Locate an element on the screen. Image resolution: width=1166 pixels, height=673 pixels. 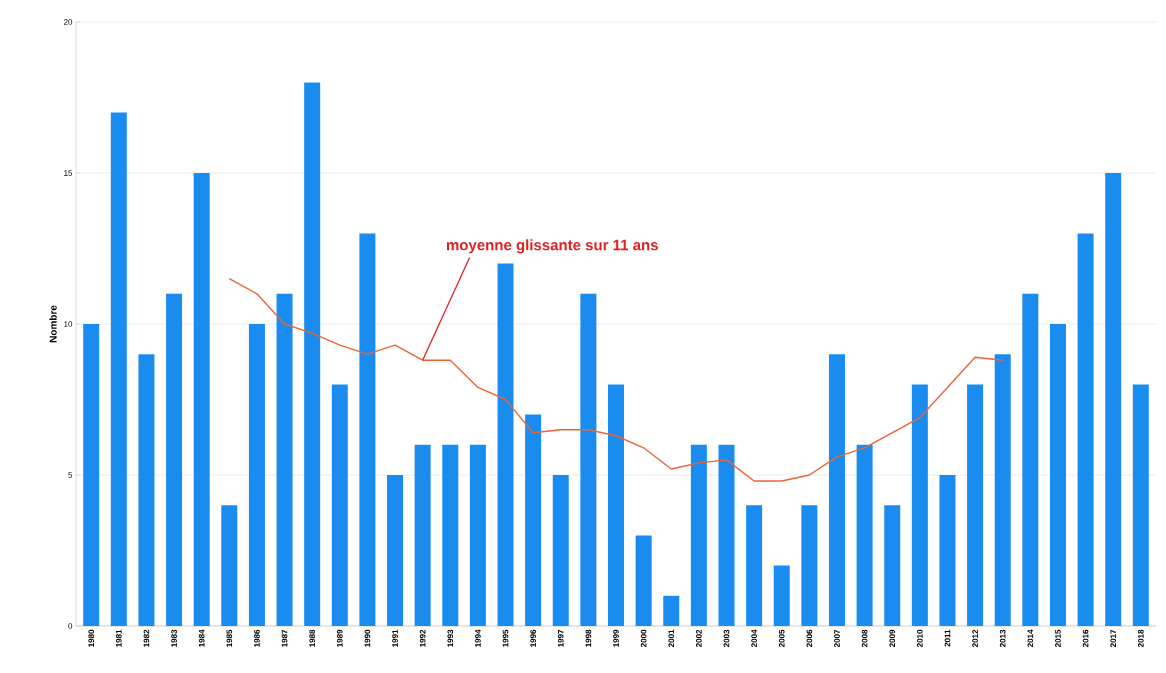
x-tick-label: 2000 is located at coordinates (643, 638).